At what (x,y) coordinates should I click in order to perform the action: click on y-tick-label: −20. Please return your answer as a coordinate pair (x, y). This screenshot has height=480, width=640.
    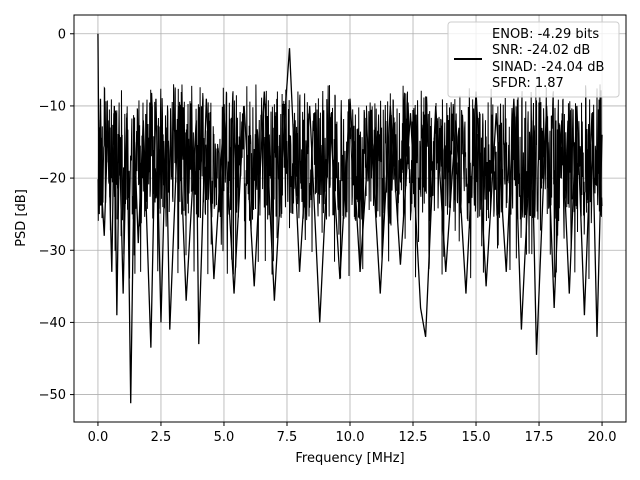
    Looking at the image, I should click on (52, 179).